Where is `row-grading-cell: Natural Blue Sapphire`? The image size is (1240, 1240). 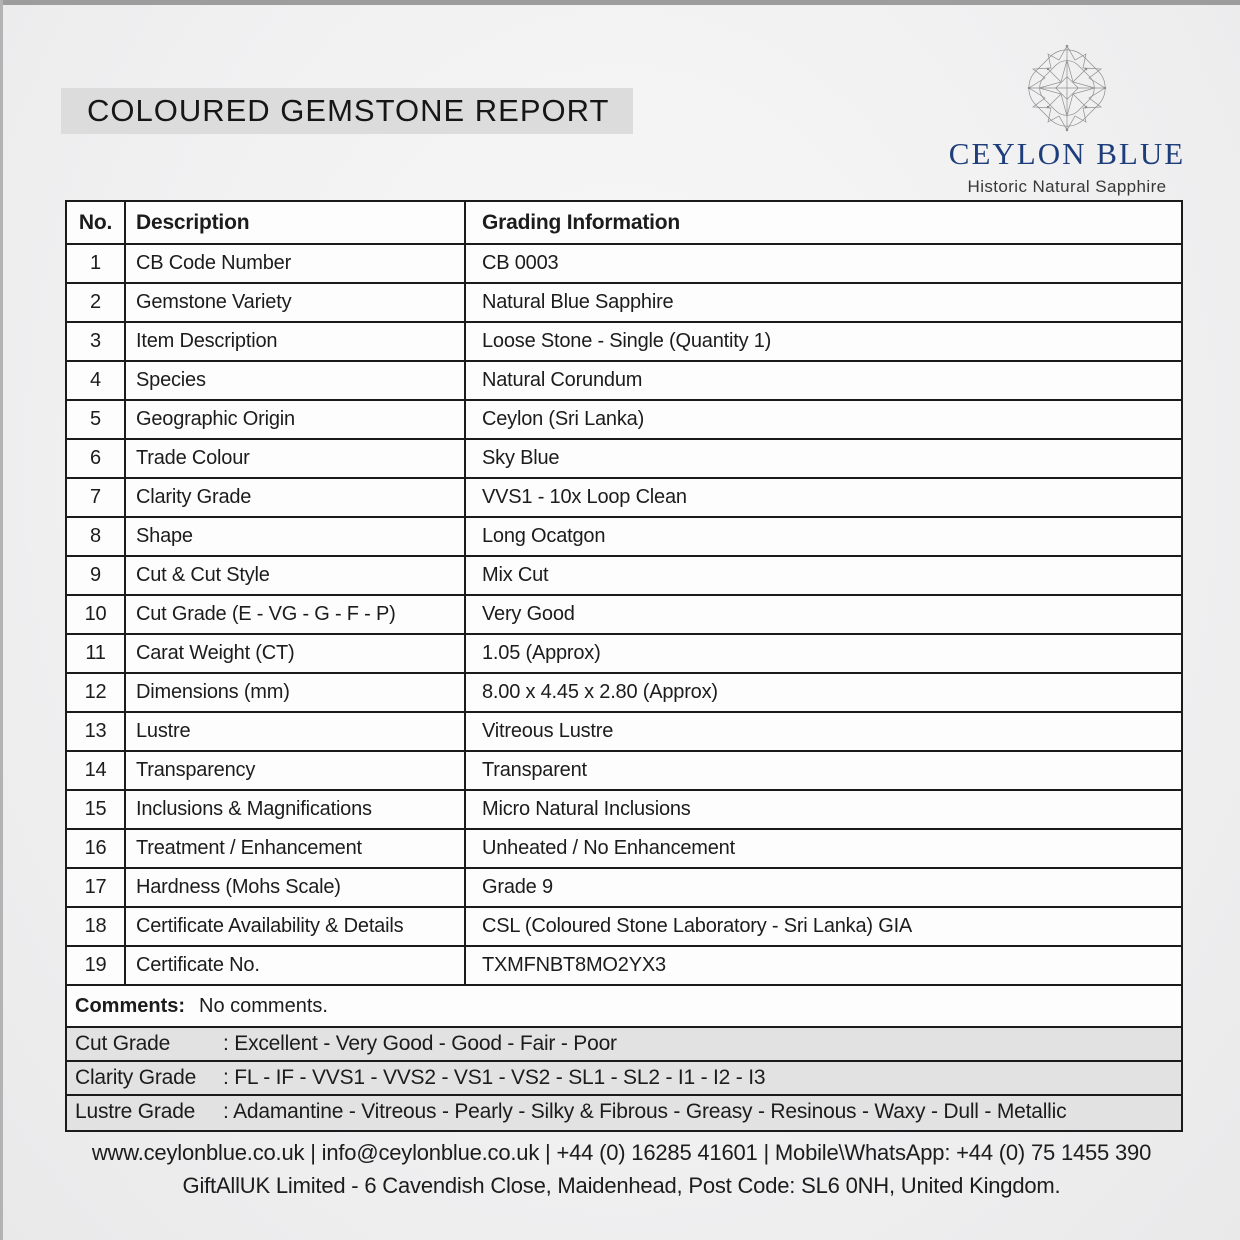 row-grading-cell: Natural Blue Sapphire is located at coordinates (823, 303).